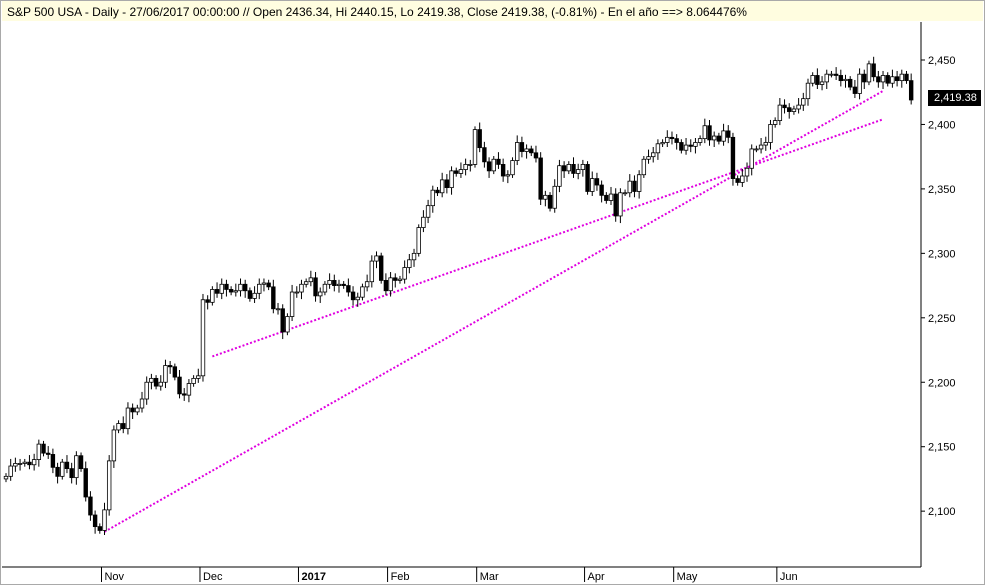 This screenshot has width=985, height=585. What do you see at coordinates (114, 577) in the screenshot?
I see `x-tick-label: Nov` at bounding box center [114, 577].